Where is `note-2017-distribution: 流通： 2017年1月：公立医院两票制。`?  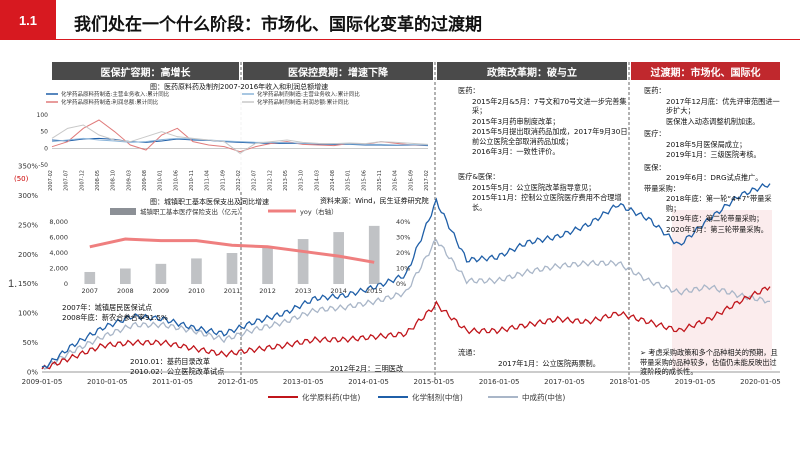 note-2017-distribution: 流通： 2017年1月：公立医院两票制。 is located at coordinates (543, 358).